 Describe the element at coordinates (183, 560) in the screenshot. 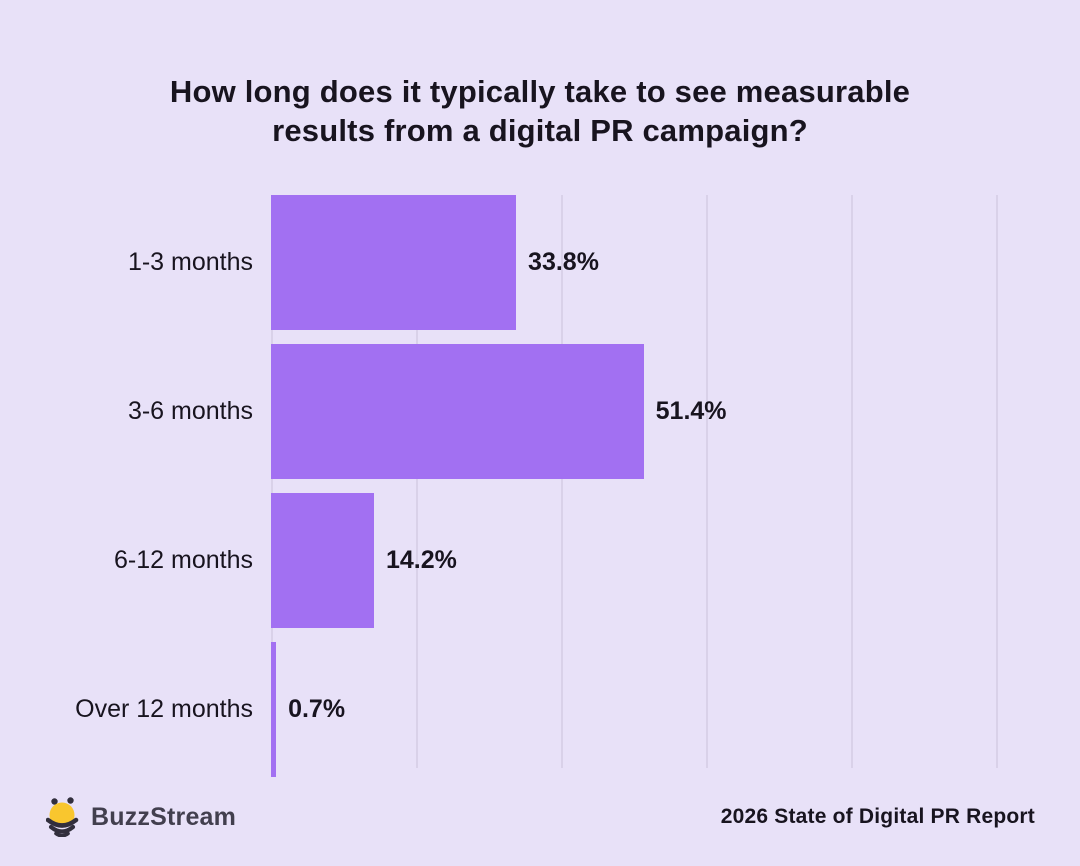

I see `category-label: 6-12 months` at that location.